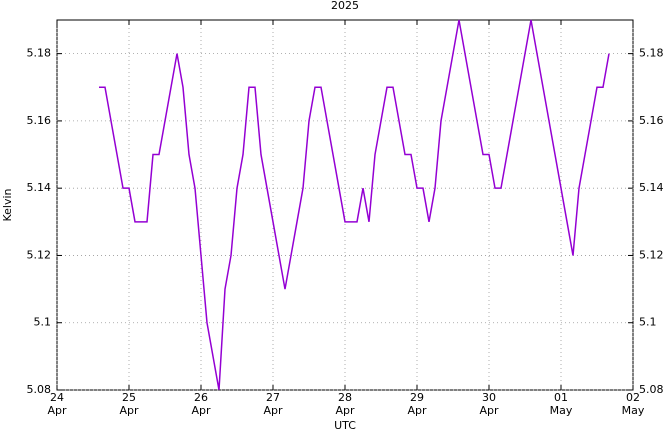 This screenshot has width=664, height=432. Describe the element at coordinates (648, 322) in the screenshot. I see `y2-tick-label: 5.1` at that location.